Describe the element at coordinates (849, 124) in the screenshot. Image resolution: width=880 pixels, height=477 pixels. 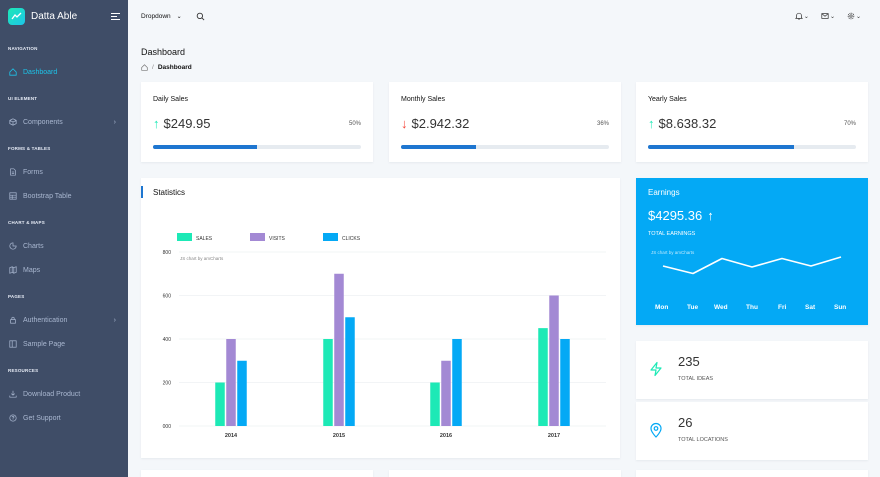
I see `sales-percent: 70%` at that location.